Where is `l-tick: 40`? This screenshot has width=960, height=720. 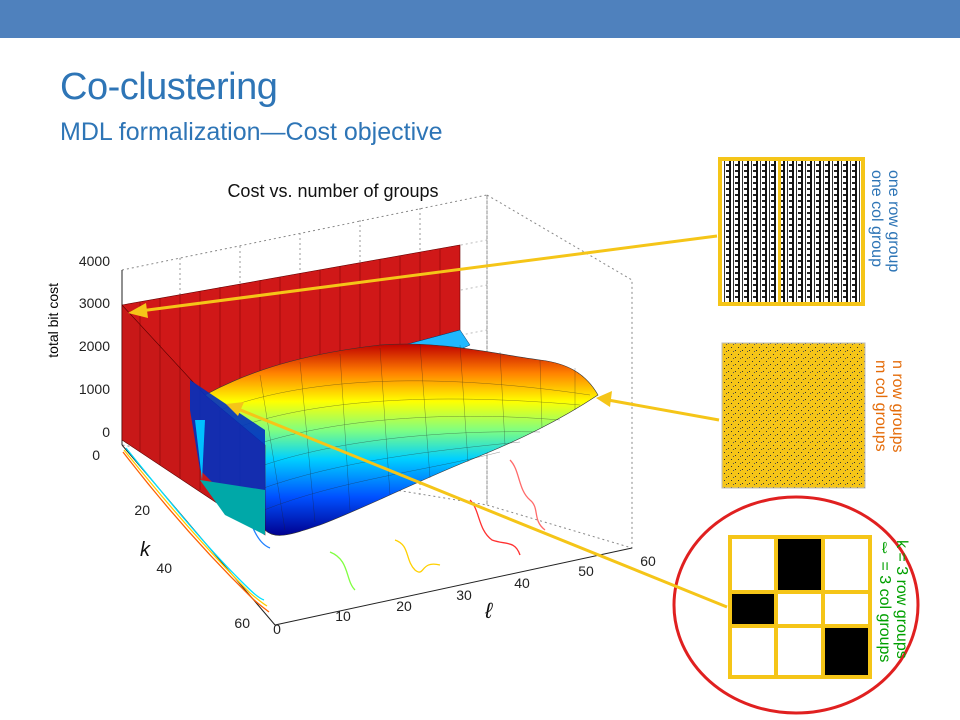 l-tick: 40 is located at coordinates (522, 583).